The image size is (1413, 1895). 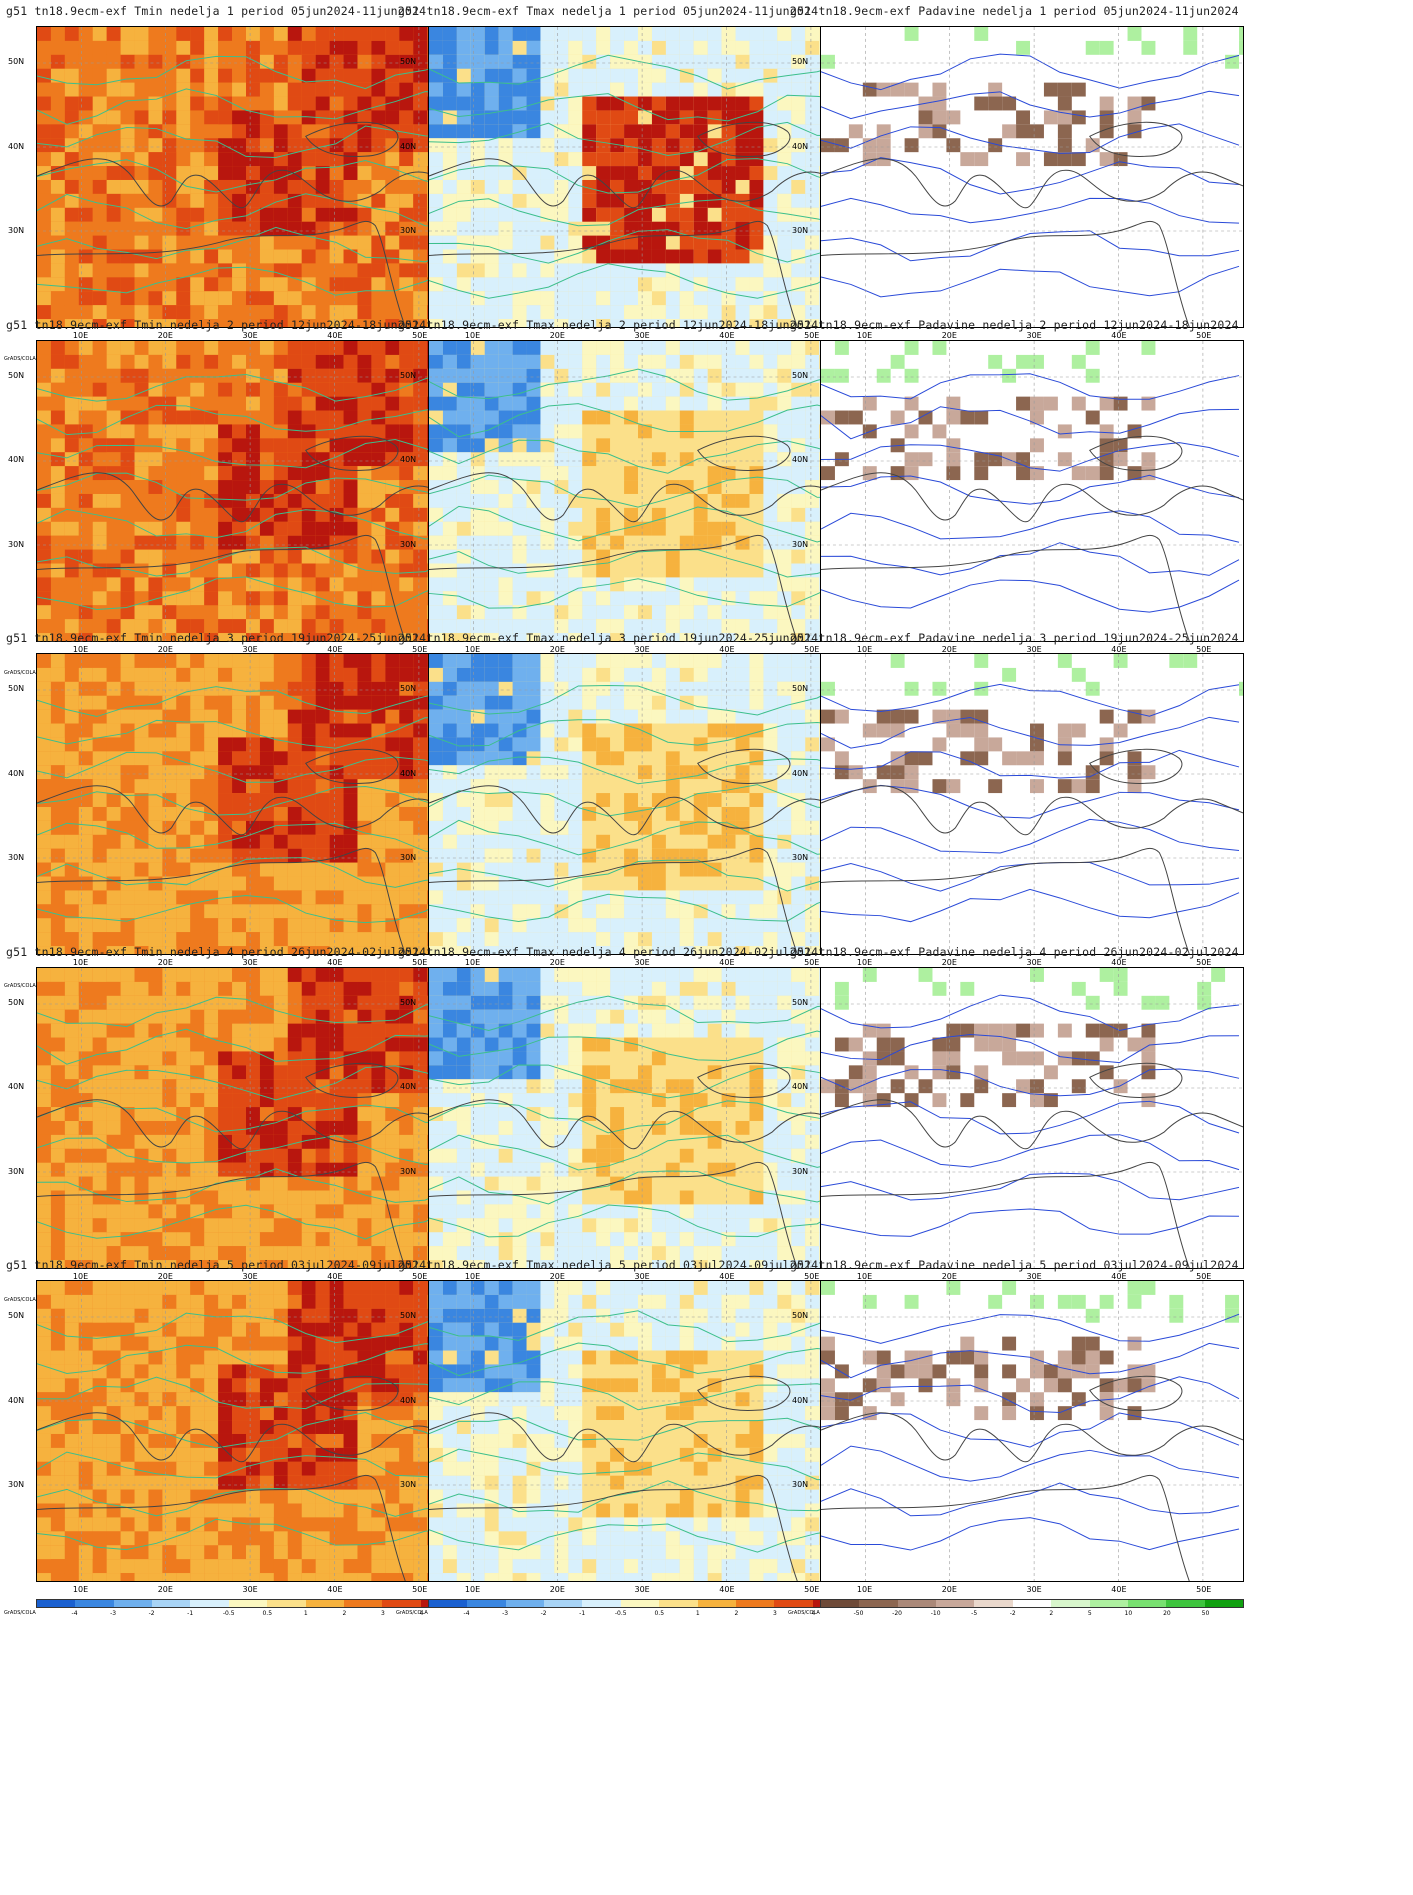 What do you see at coordinates (420, 335) in the screenshot?
I see `lon-label: 50E` at bounding box center [420, 335].